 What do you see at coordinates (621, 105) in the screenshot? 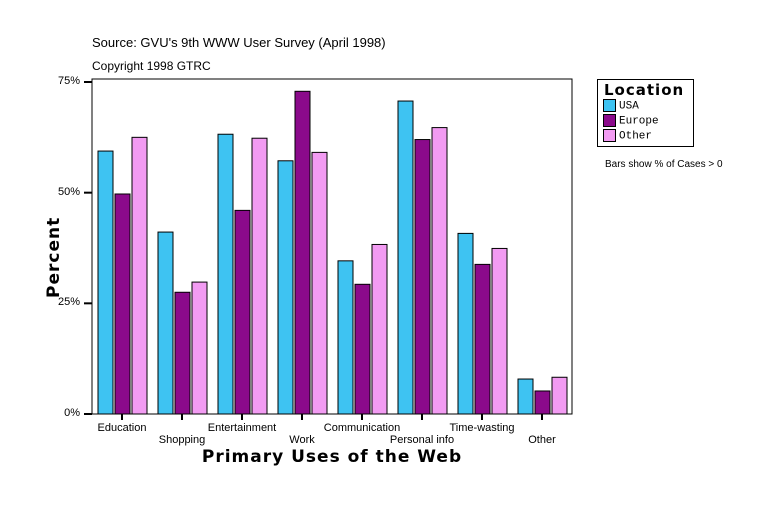
I see `legend-item-usa: USA` at bounding box center [621, 105].